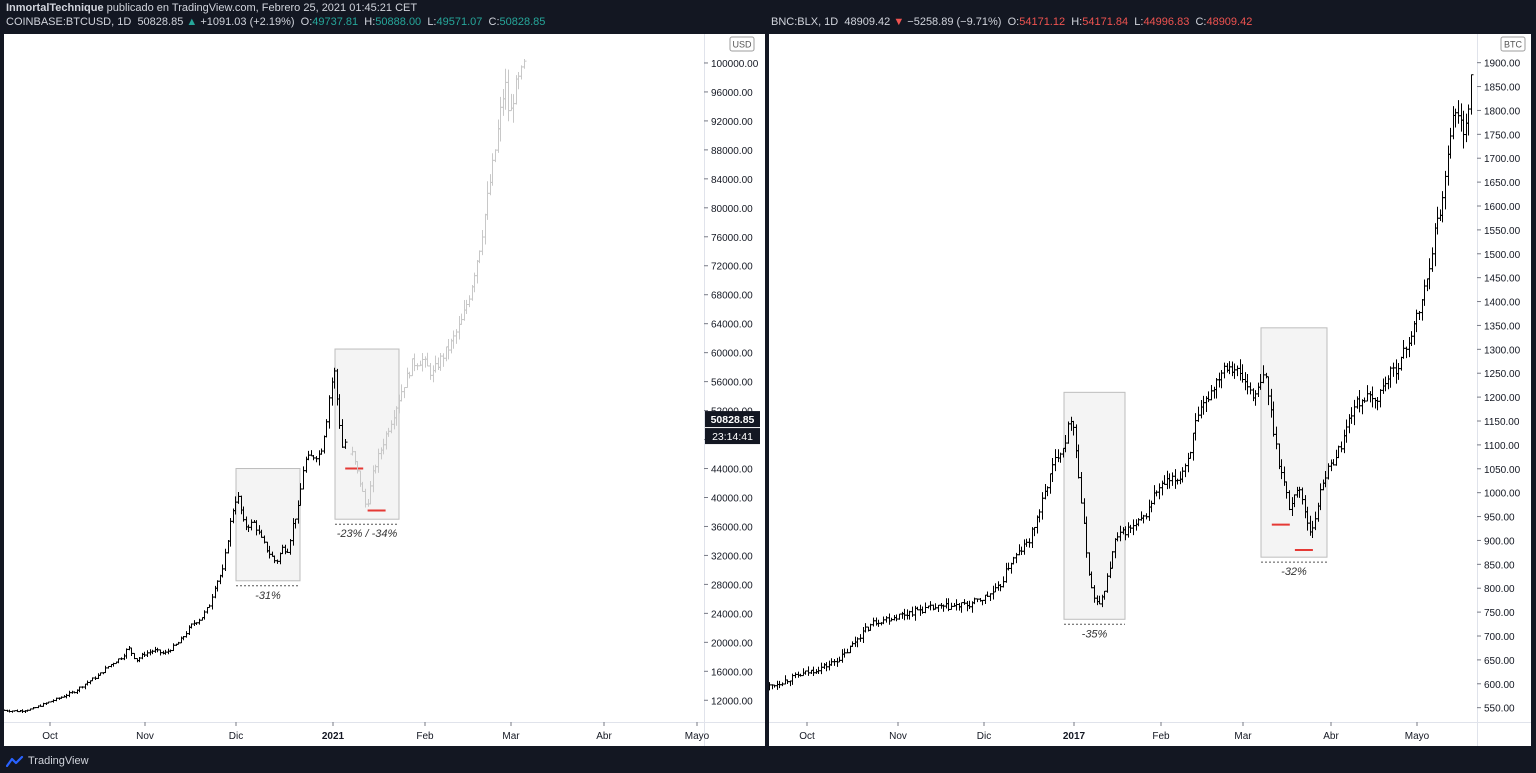  What do you see at coordinates (335, 22) in the screenshot?
I see `left-open: 49737.81` at bounding box center [335, 22].